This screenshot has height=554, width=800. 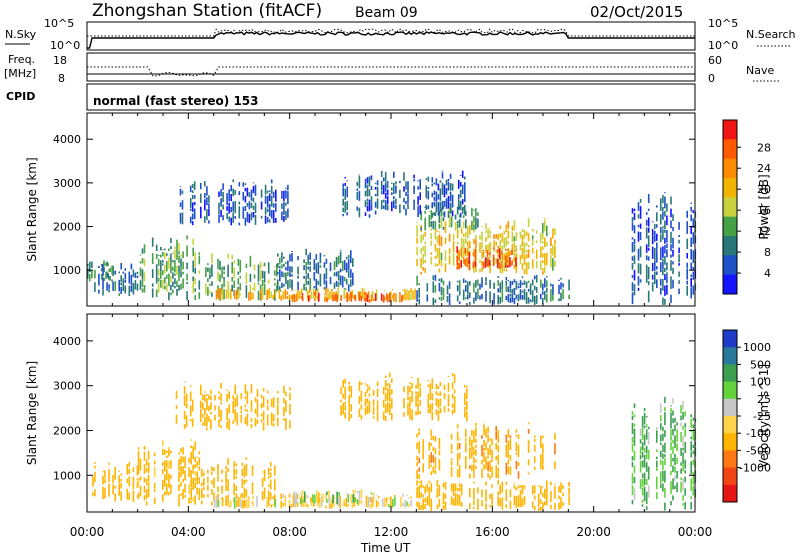 I want to click on velocity-ytick-label: 3000, so click(x=67, y=386).